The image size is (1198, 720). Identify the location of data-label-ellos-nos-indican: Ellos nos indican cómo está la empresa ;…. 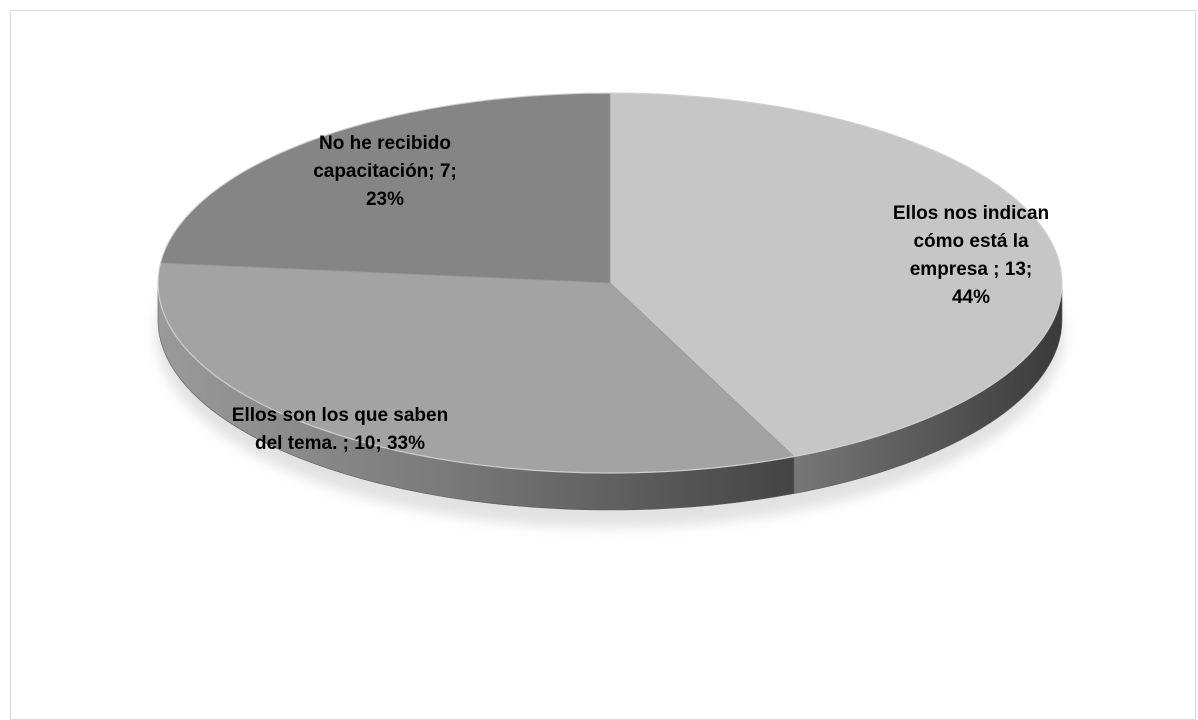
(971, 255).